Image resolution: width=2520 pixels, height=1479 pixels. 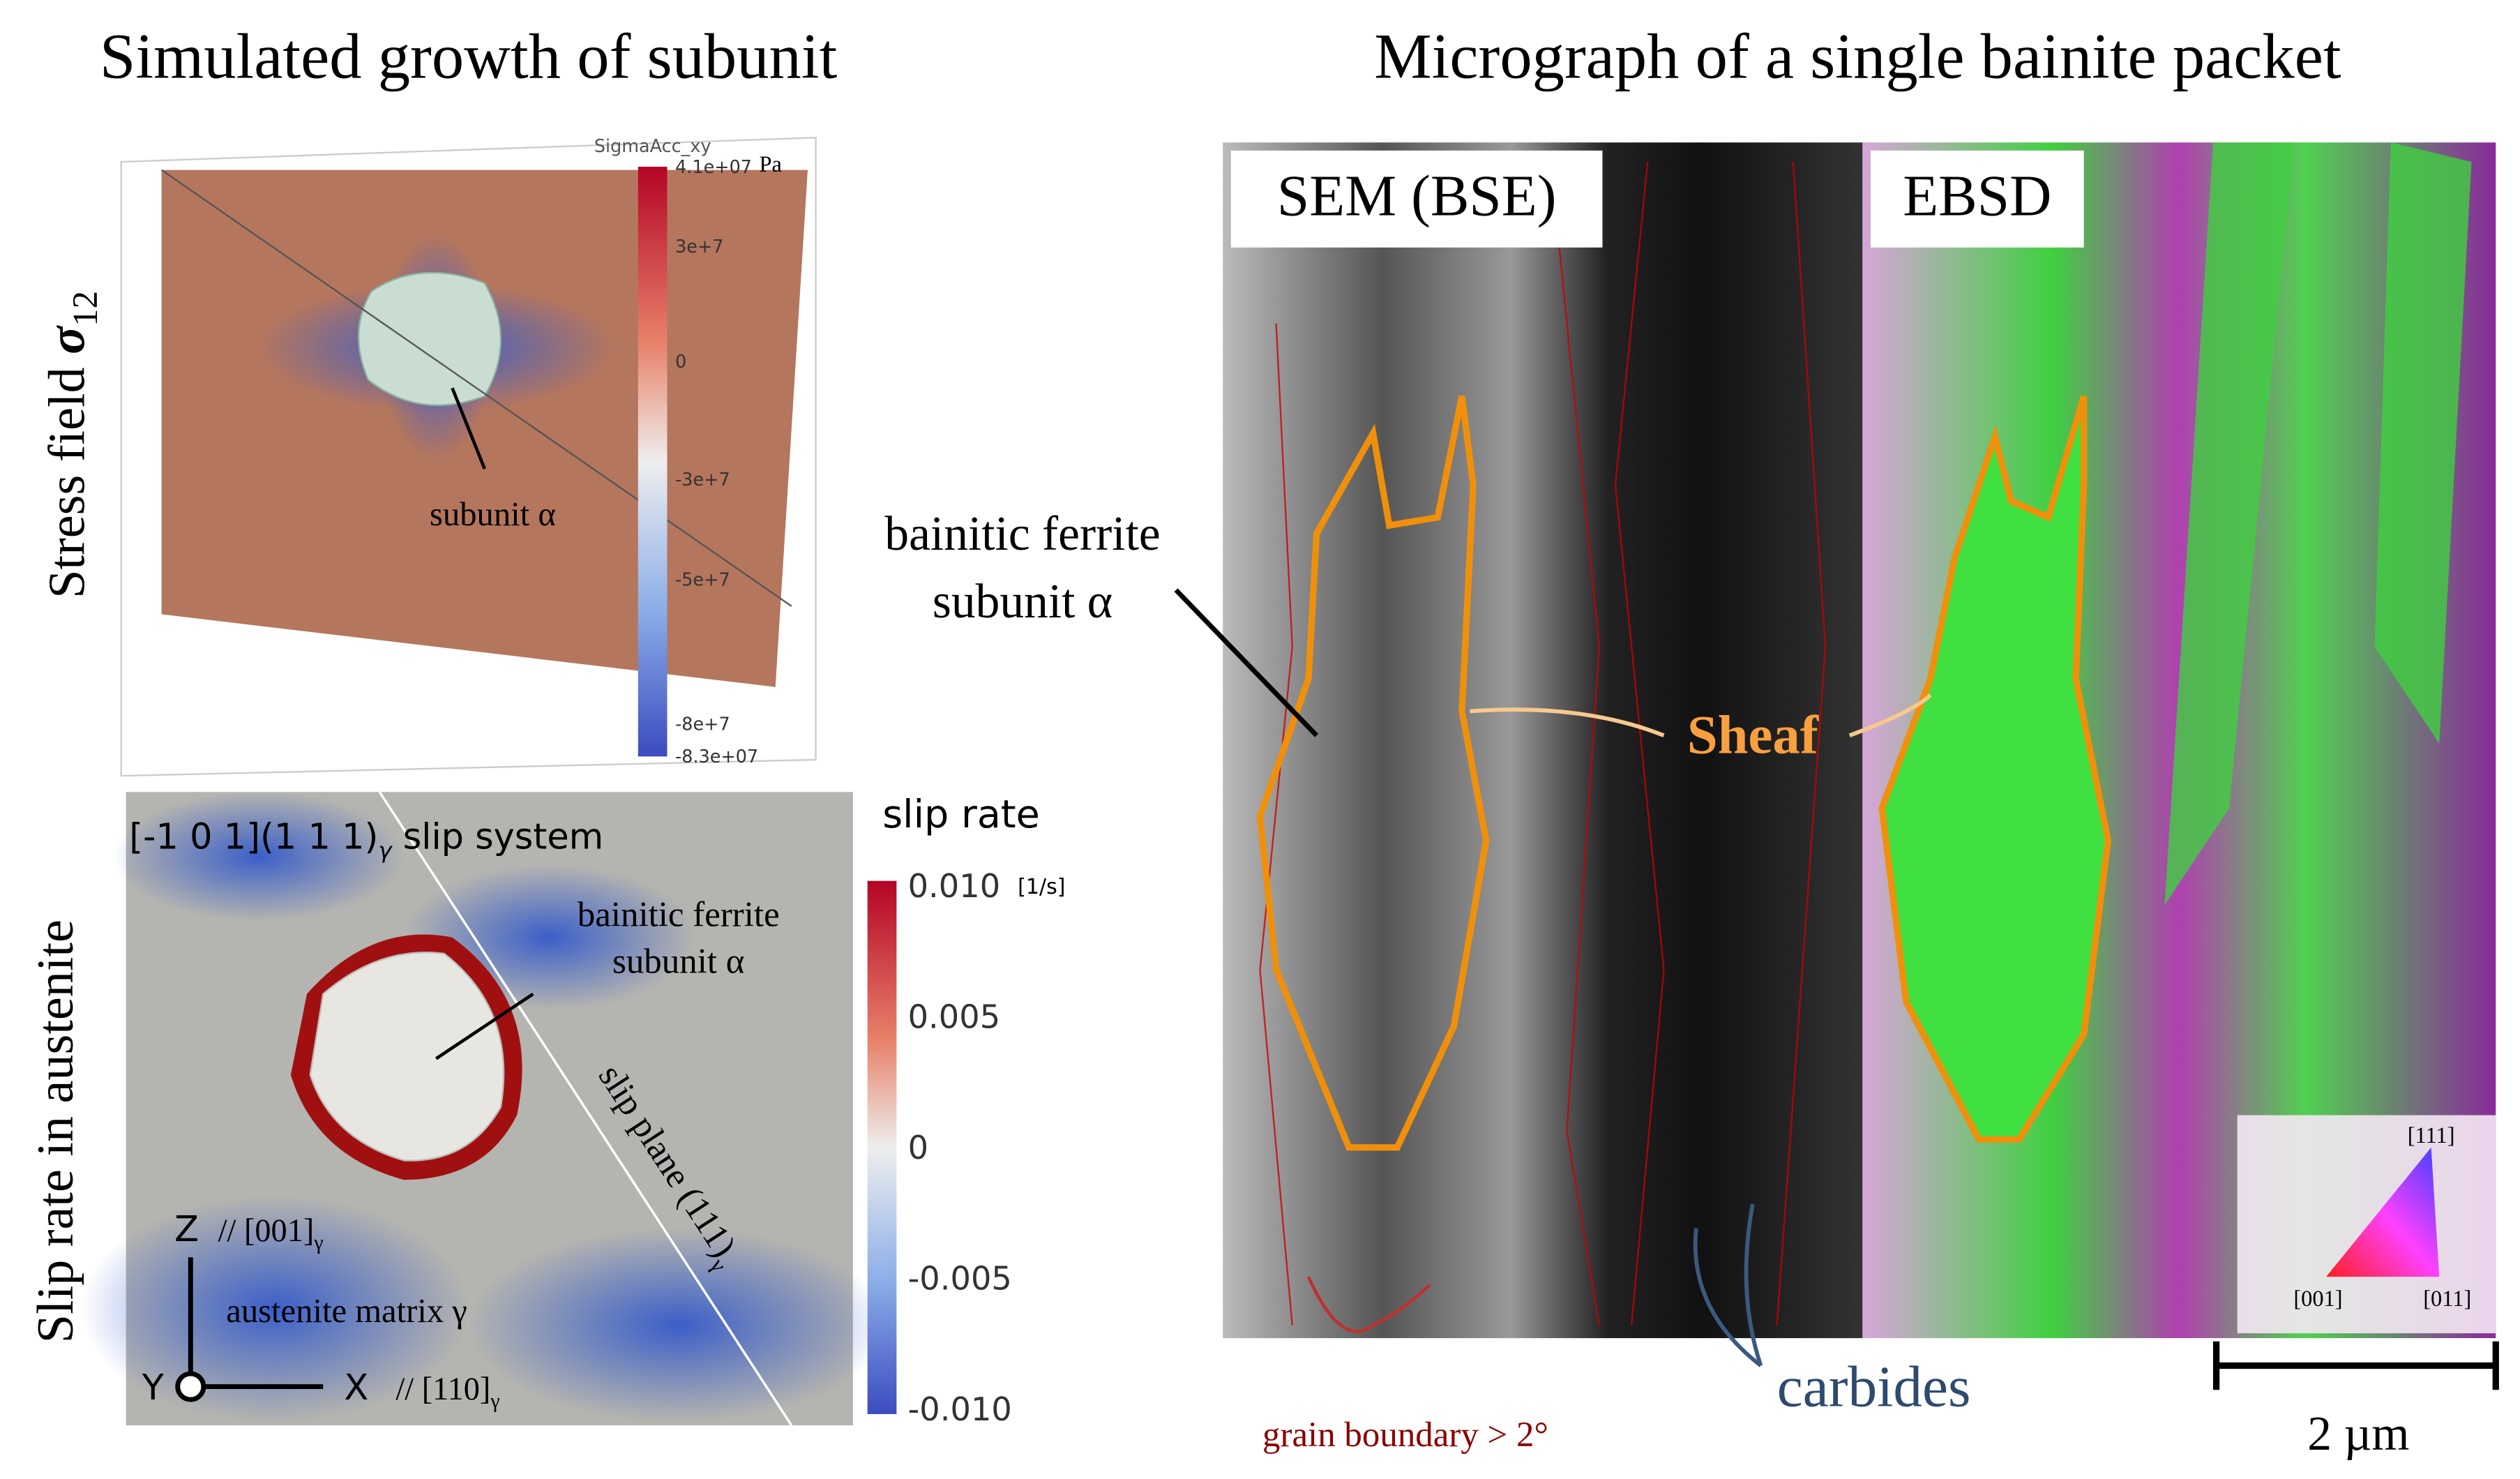 What do you see at coordinates (716, 757) in the screenshot?
I see `colorbar-tick-label: -8.3e+07` at bounding box center [716, 757].